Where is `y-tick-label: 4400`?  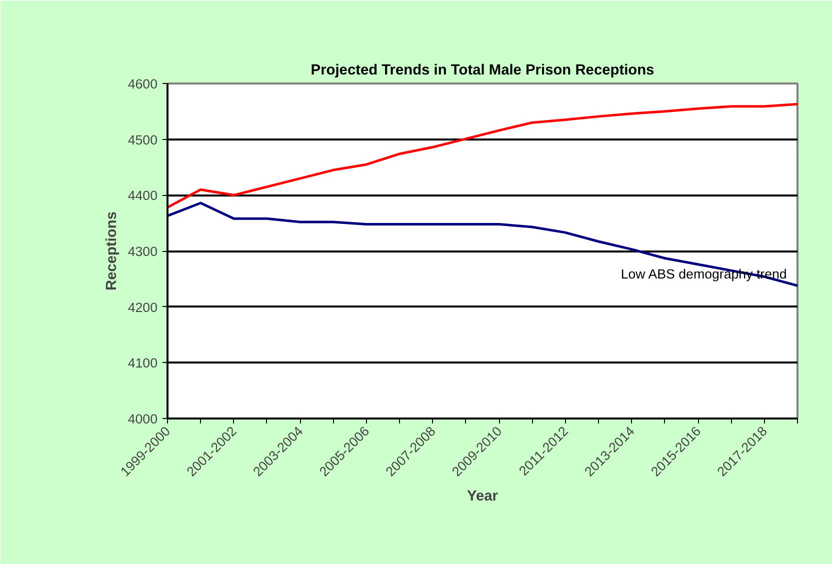 y-tick-label: 4400 is located at coordinates (143, 196).